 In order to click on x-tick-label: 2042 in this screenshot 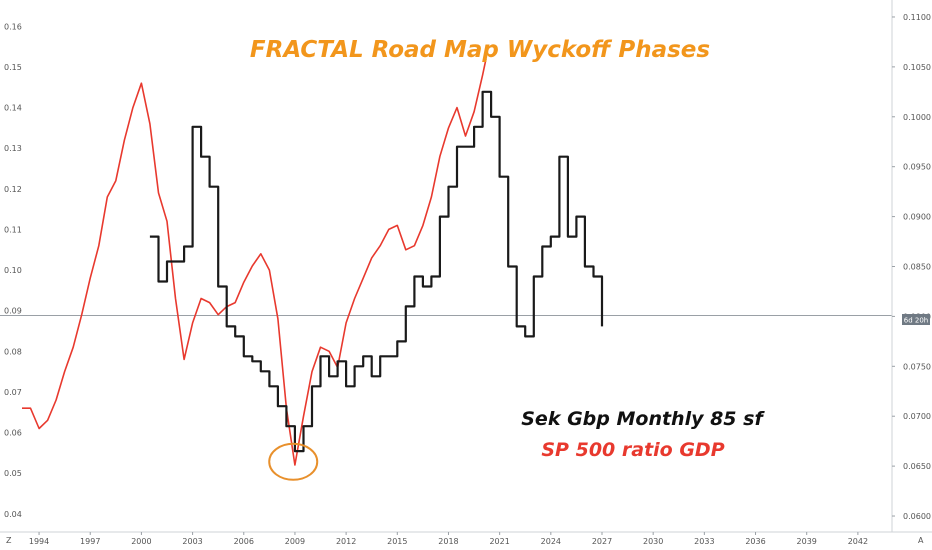, I will do `click(858, 541)`.